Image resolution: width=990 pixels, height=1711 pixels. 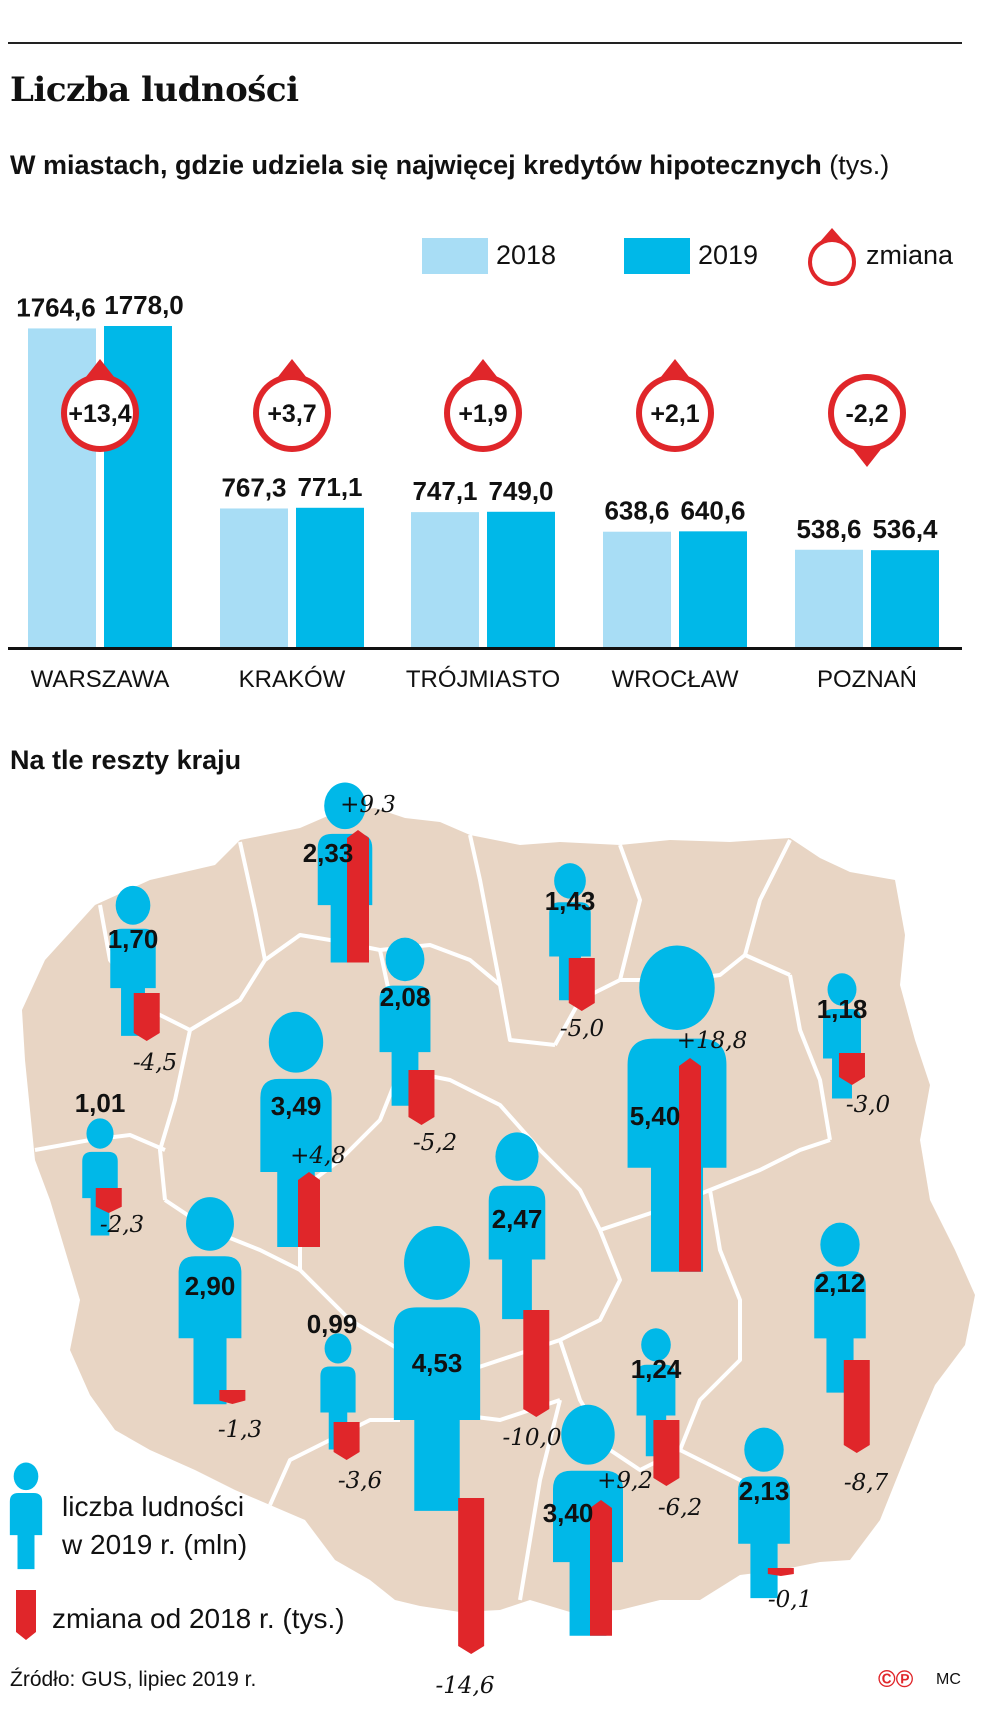 I want to click on region-marker: 0,99 -3,6, so click(x=344, y=1401).